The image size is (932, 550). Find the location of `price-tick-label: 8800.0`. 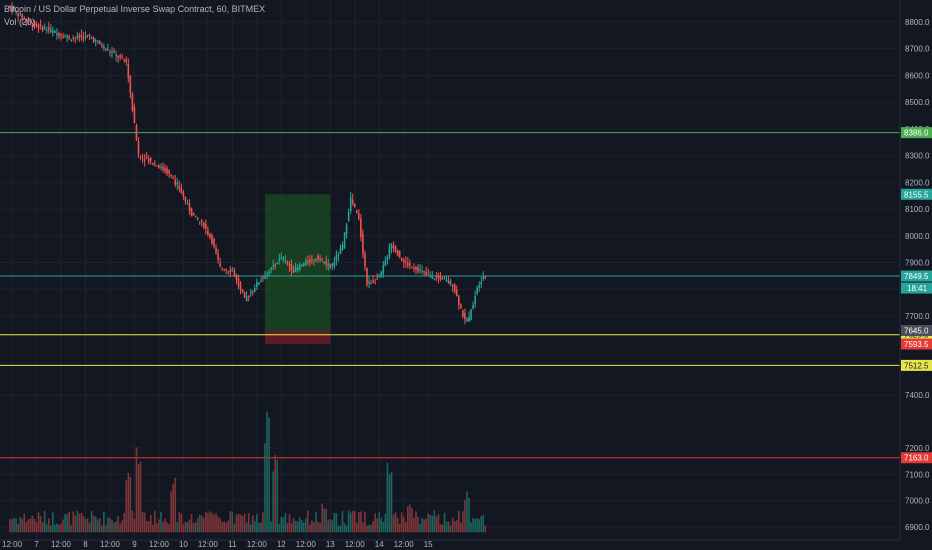

price-tick-label: 8800.0 is located at coordinates (917, 22).